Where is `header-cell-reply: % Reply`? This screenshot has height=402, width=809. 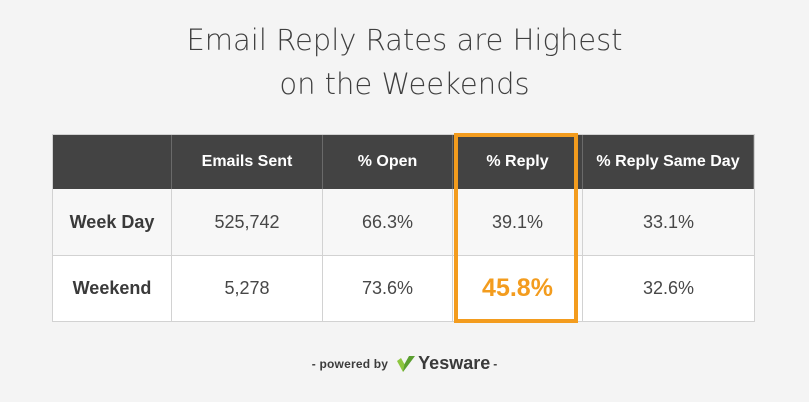
header-cell-reply: % Reply is located at coordinates (518, 162).